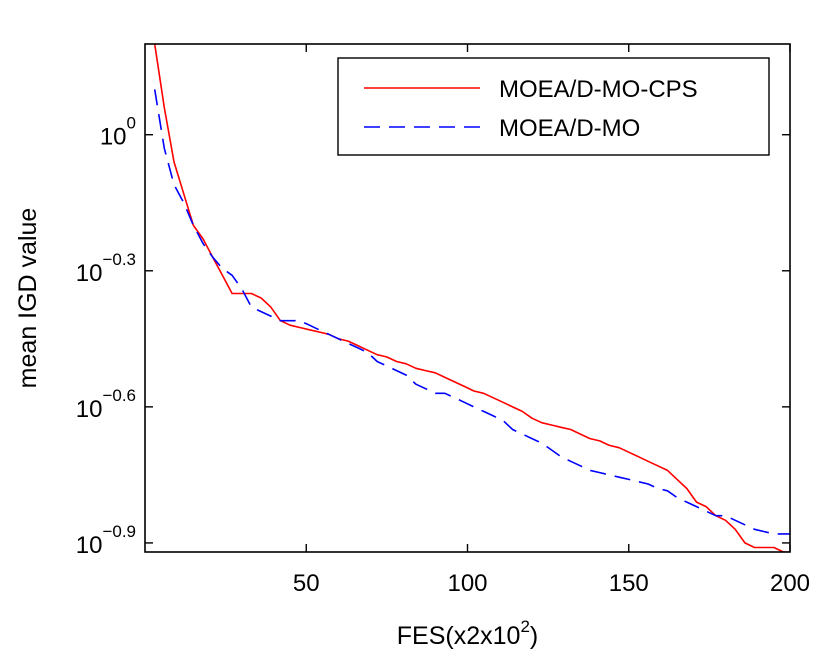 The width and height of the screenshot is (830, 650). What do you see at coordinates (629, 583) in the screenshot?
I see `x-tick-label: 150` at bounding box center [629, 583].